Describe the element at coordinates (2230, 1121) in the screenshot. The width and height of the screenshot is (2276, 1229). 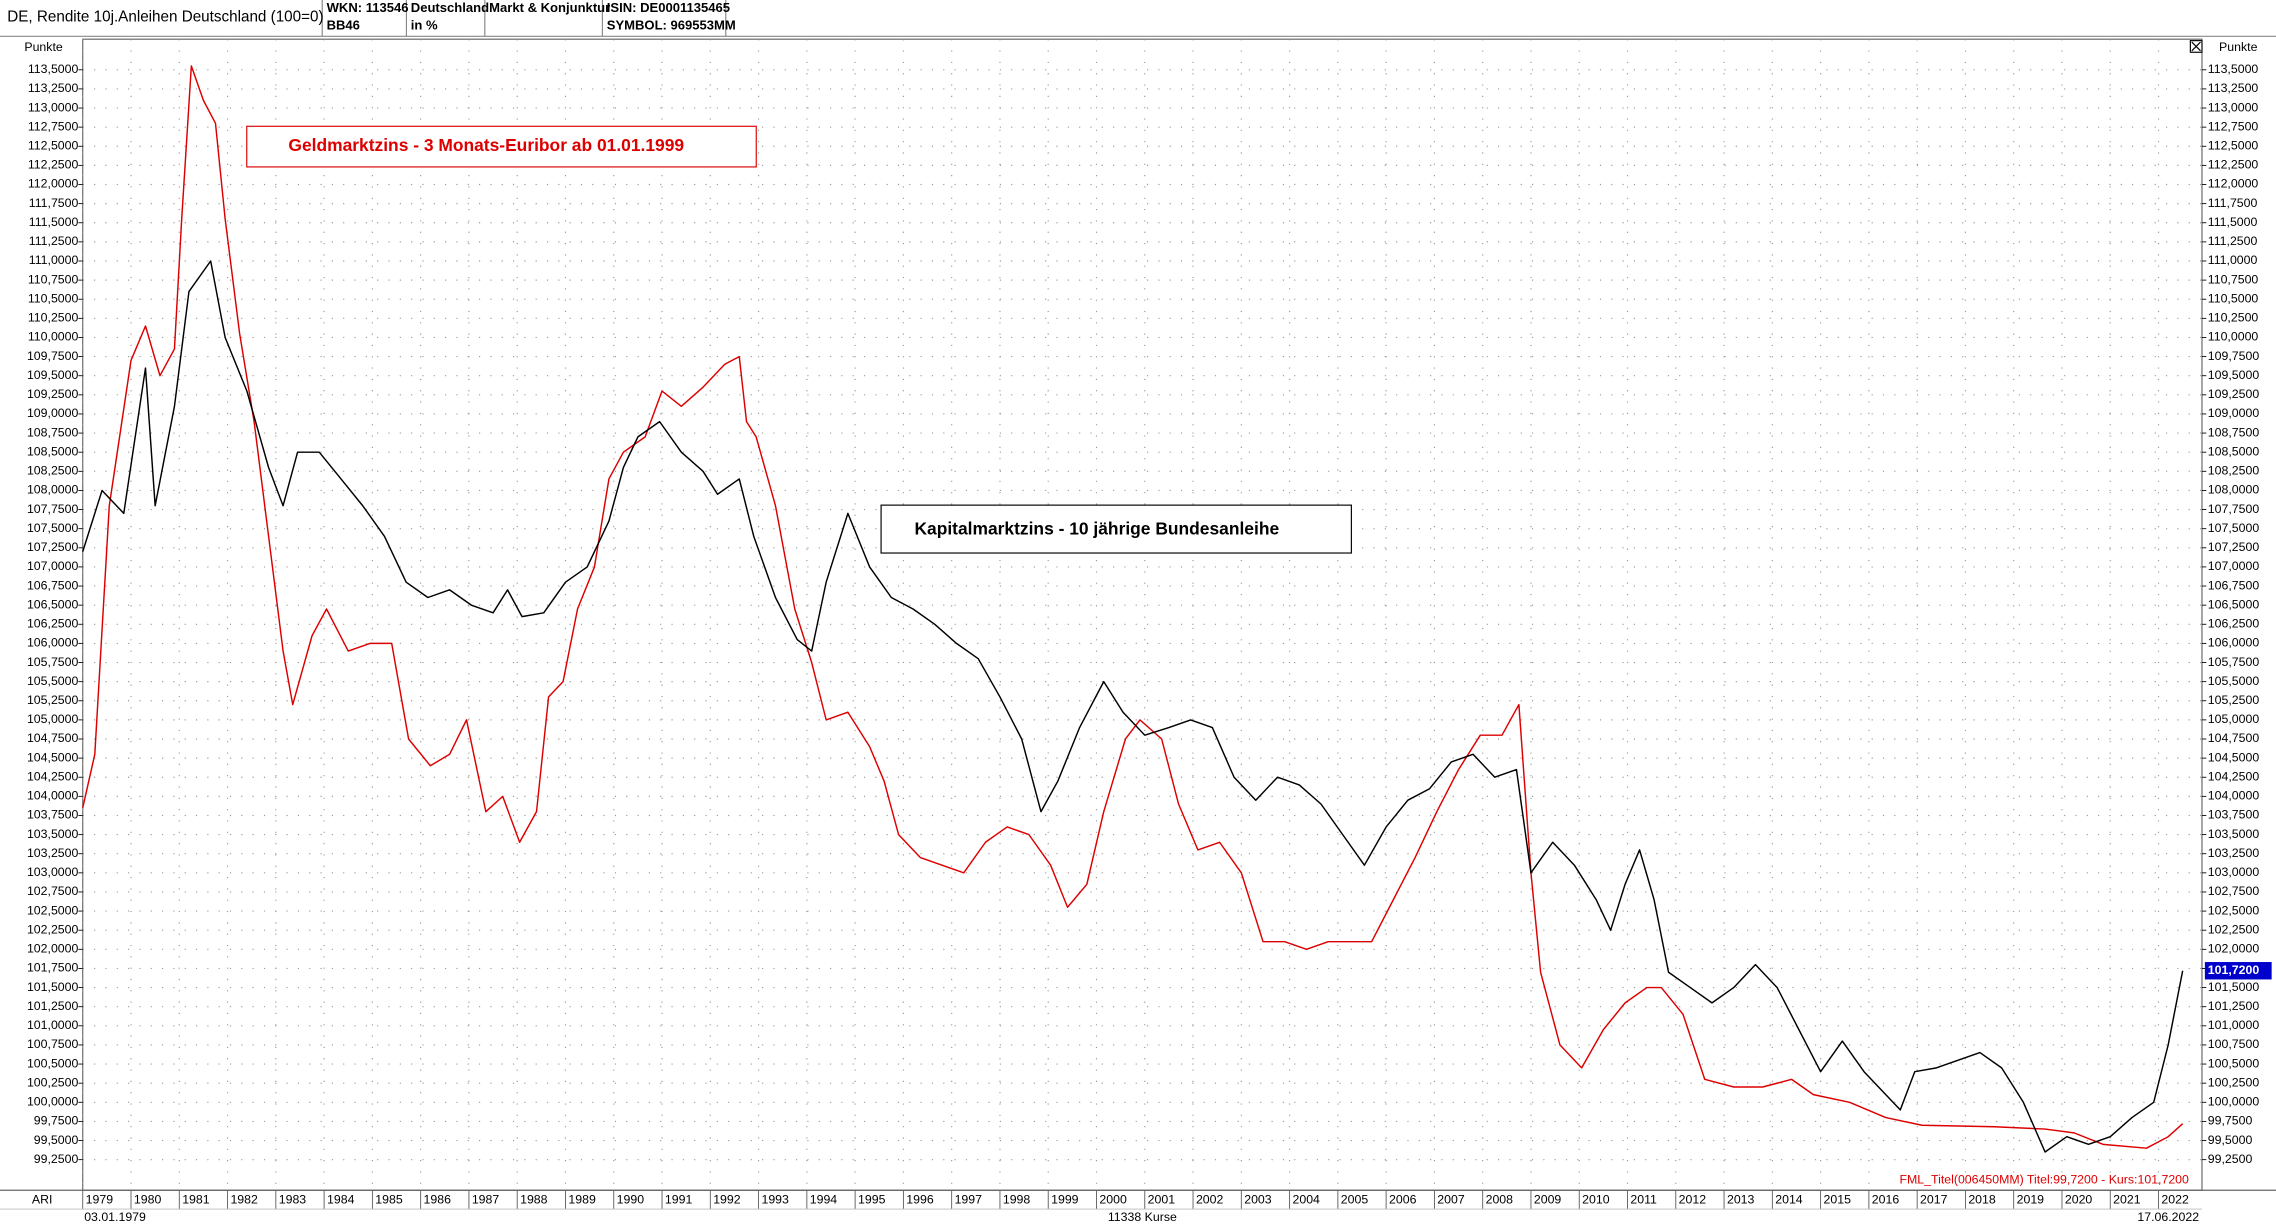
I see `y2-tick-label: 99,7500` at that location.